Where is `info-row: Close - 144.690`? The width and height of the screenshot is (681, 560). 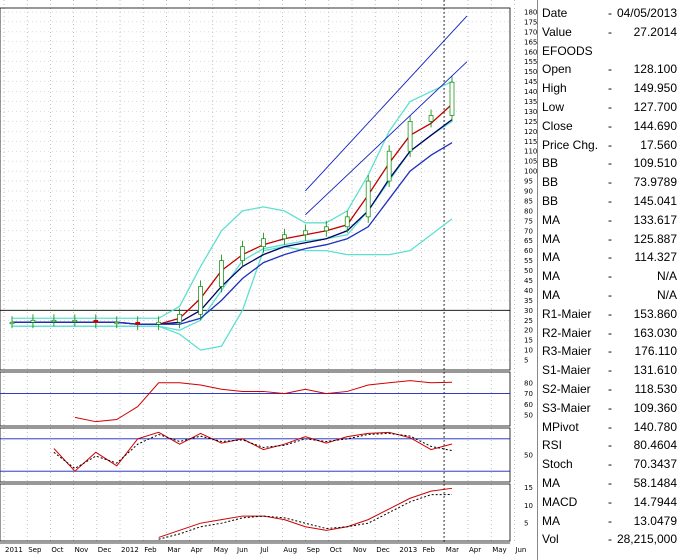 info-row: Close - 144.690 is located at coordinates (609, 126).